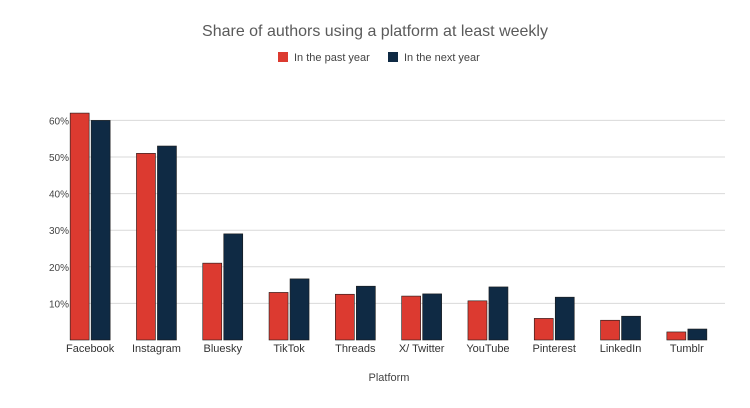  What do you see at coordinates (289, 349) in the screenshot?
I see `x-tick-label: TikTok` at bounding box center [289, 349].